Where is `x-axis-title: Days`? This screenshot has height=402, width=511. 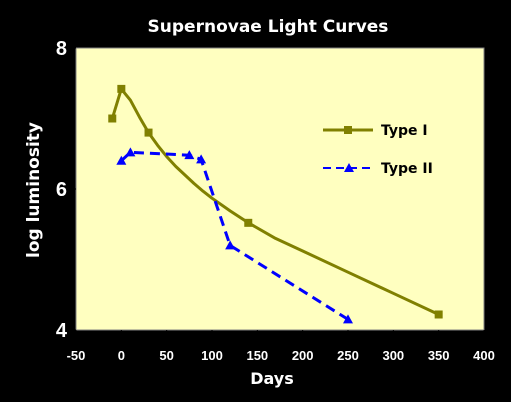
x-axis-title: Days is located at coordinates (272, 378).